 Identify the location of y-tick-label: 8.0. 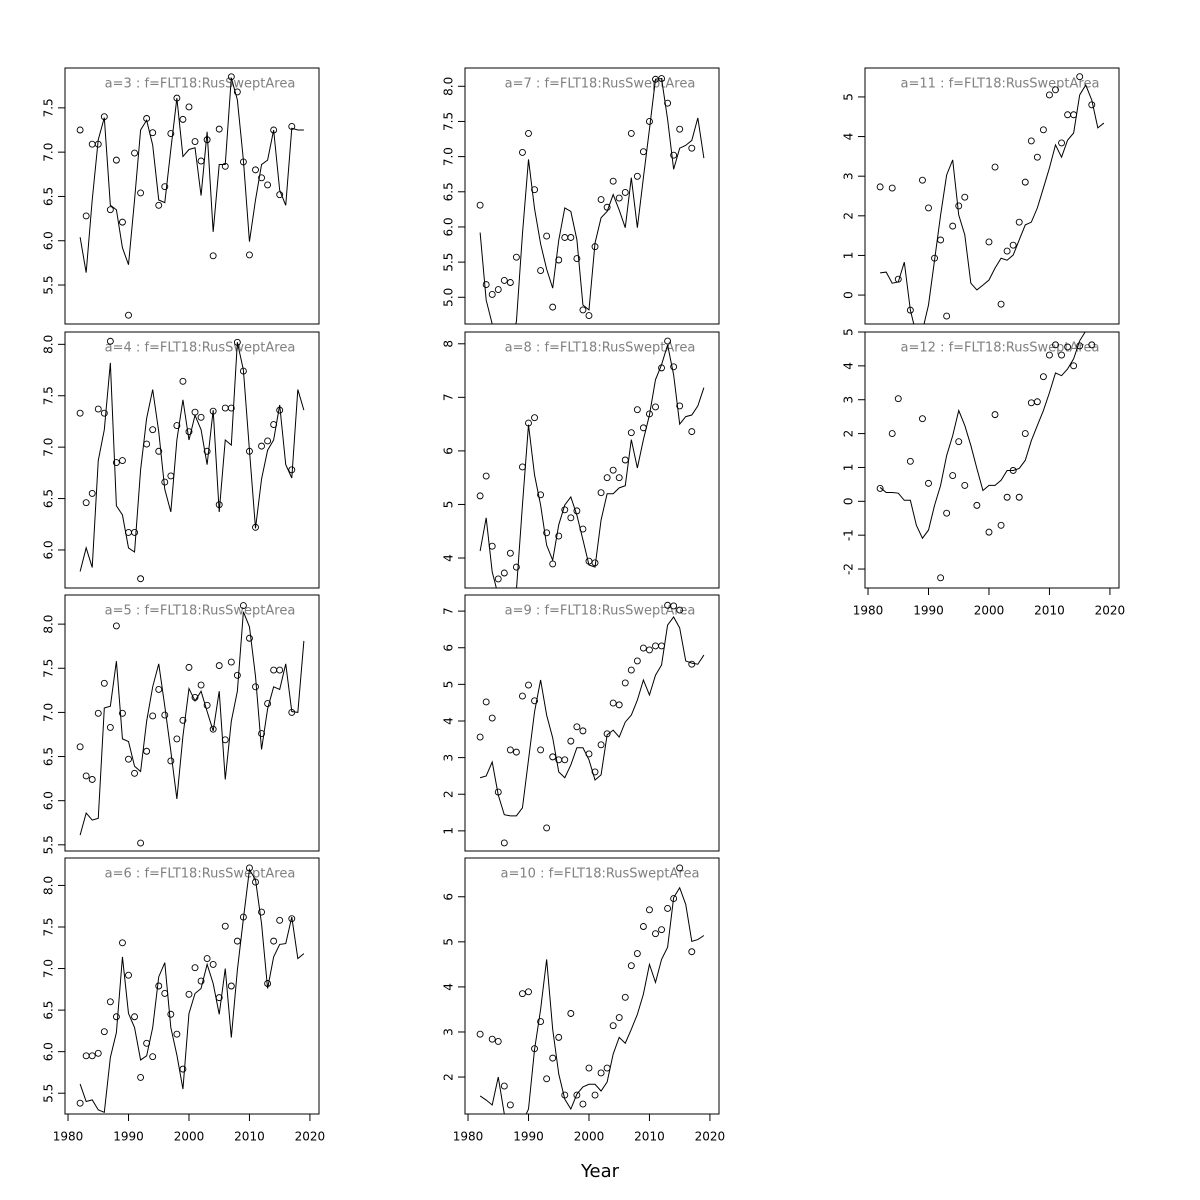
(49, 624).